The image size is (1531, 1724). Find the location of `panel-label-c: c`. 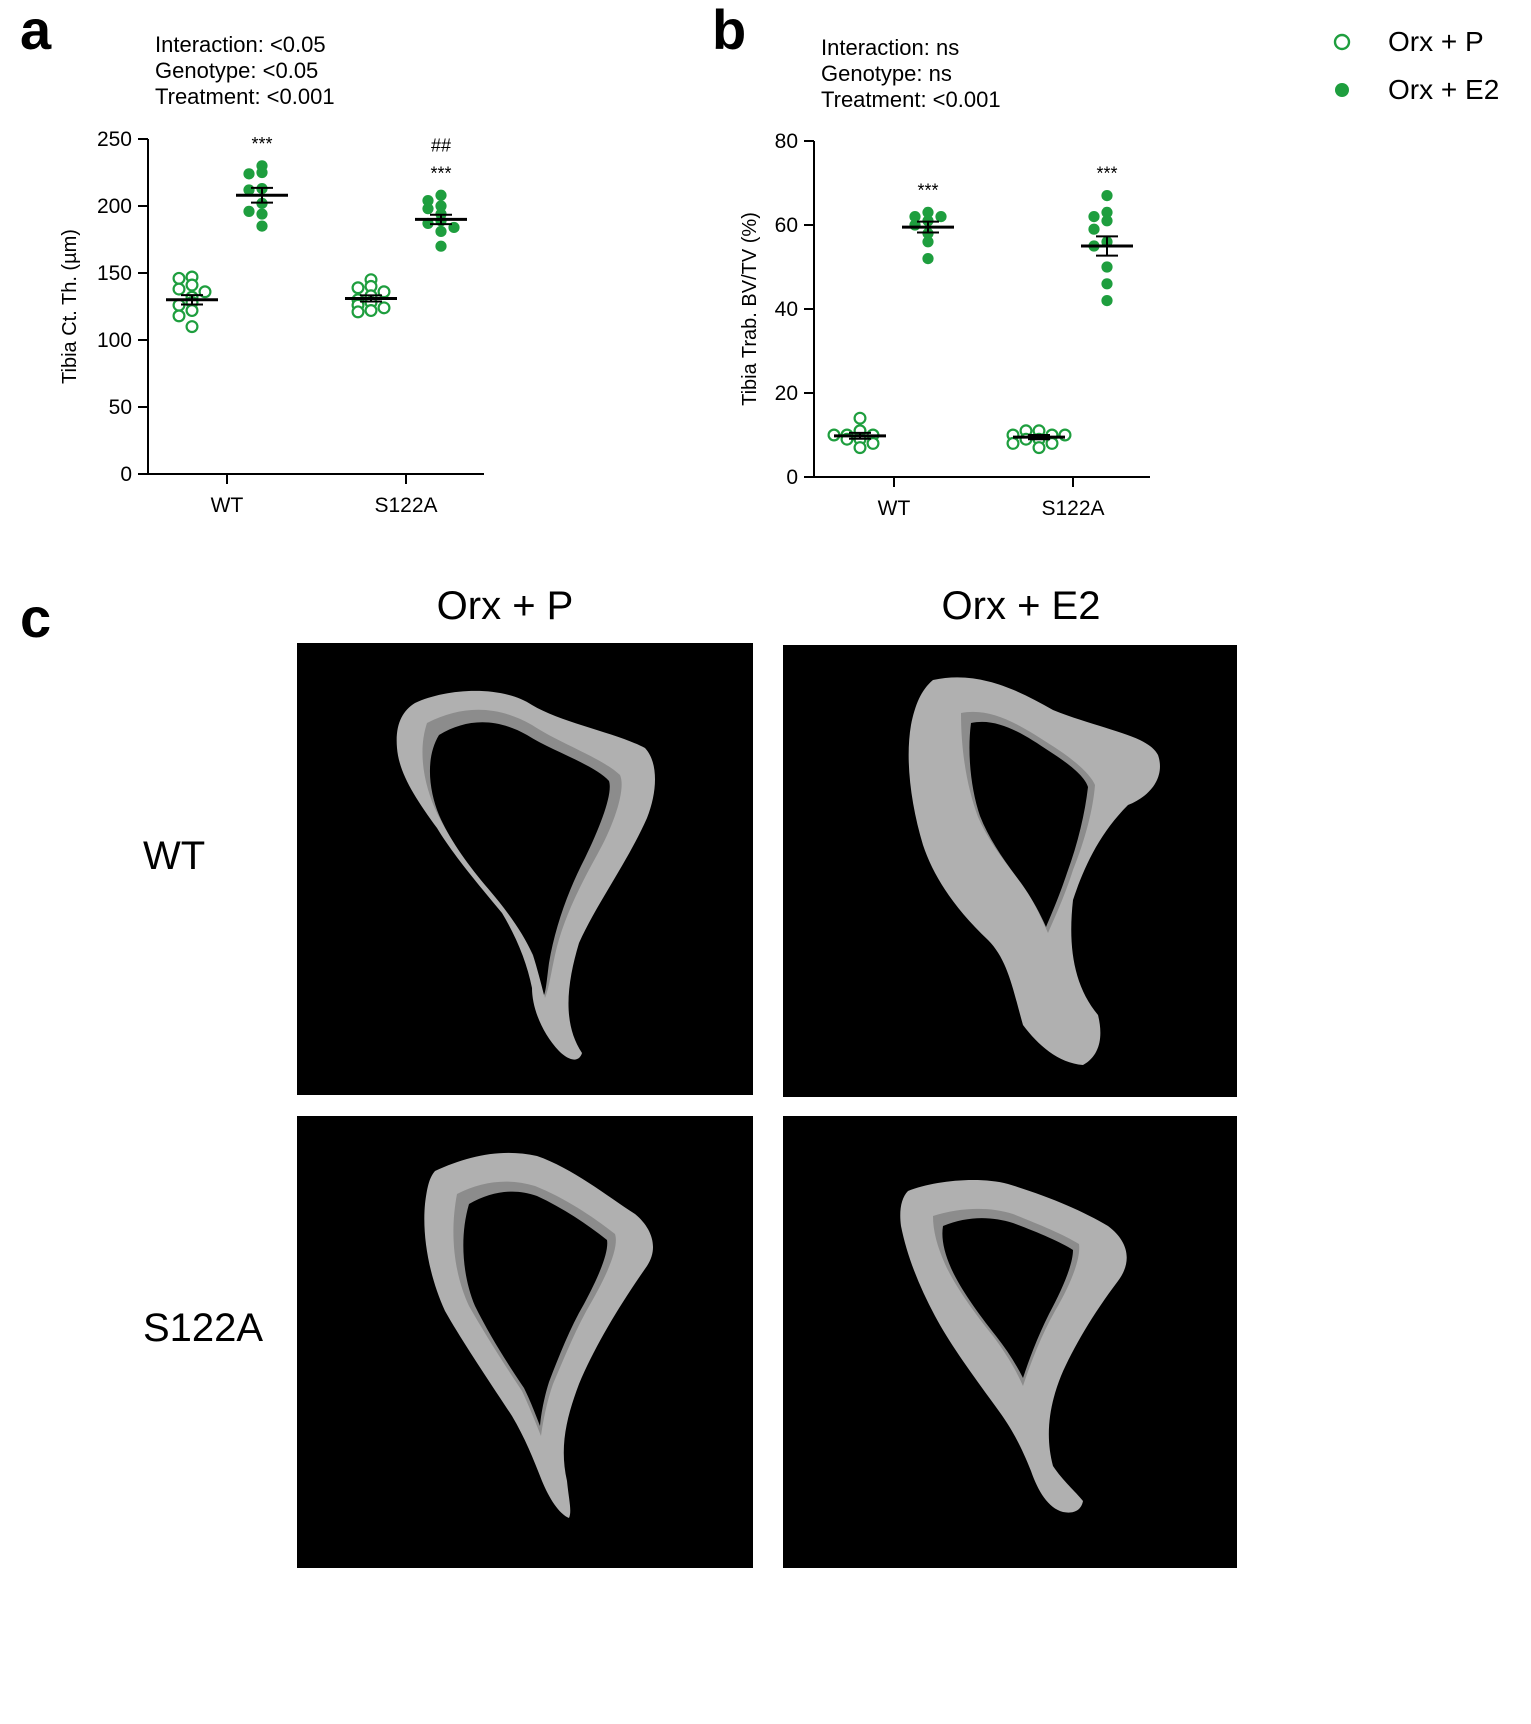

panel-label-c: c is located at coordinates (36, 617).